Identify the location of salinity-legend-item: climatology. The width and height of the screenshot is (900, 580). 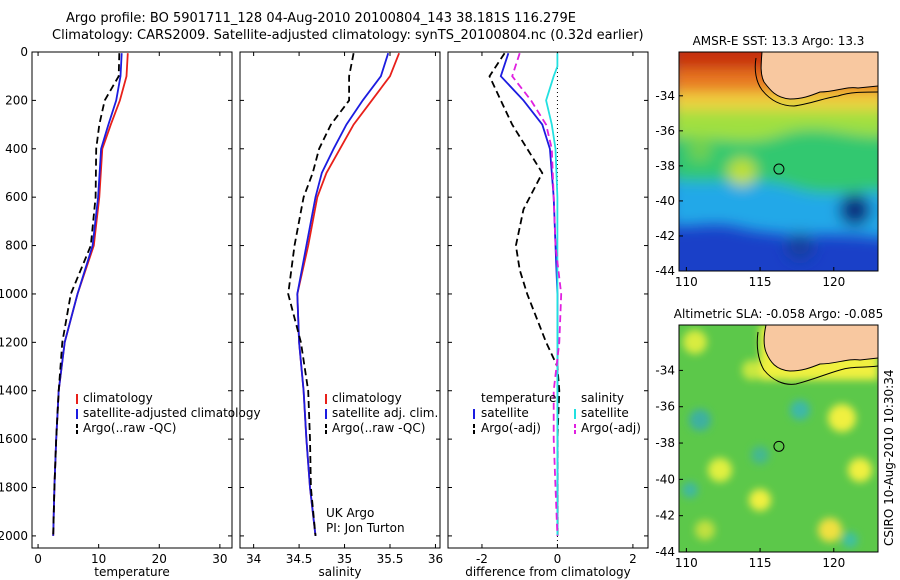
(367, 398).